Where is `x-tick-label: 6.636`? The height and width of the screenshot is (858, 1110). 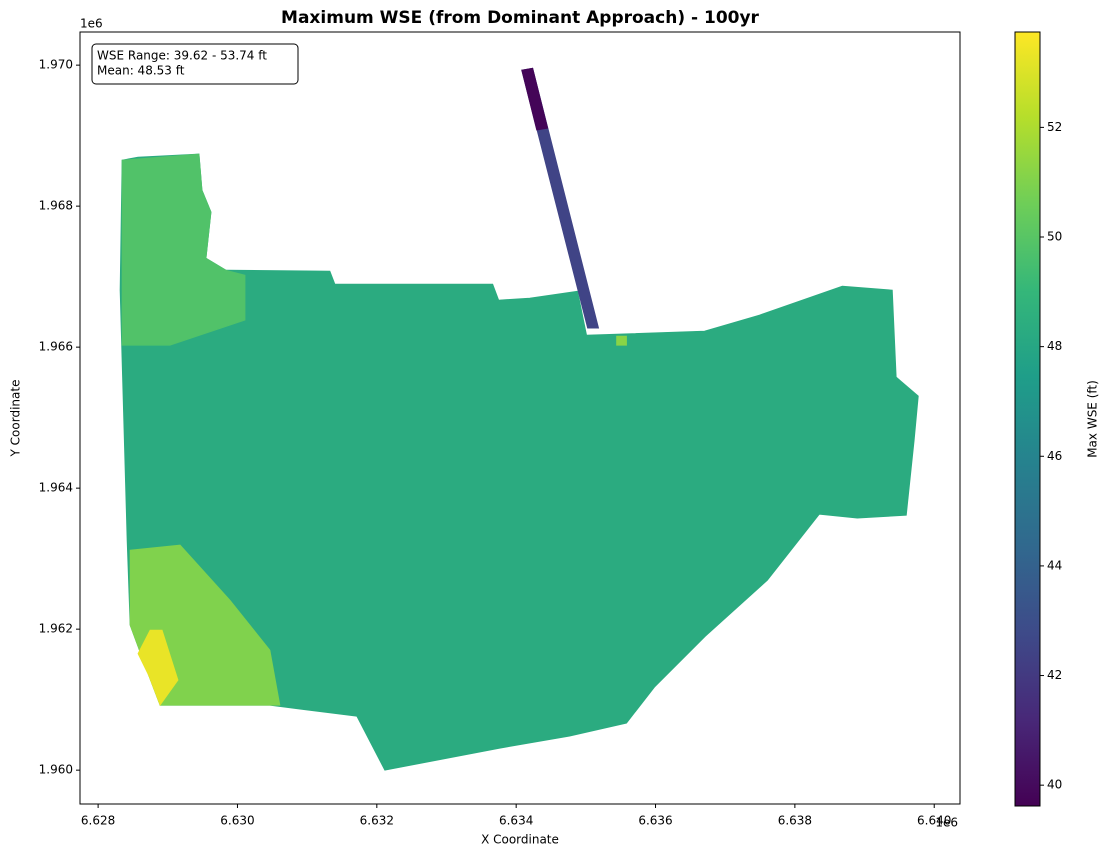
x-tick-label: 6.636 is located at coordinates (655, 821).